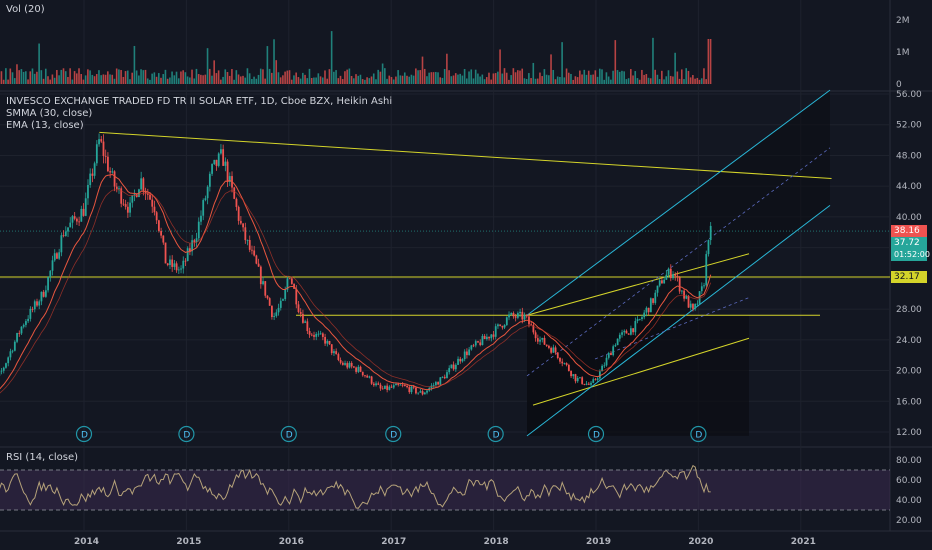 Image resolution: width=932 pixels, height=550 pixels. Describe the element at coordinates (909, 310) in the screenshot. I see `price-tick-label: 28.00` at that location.